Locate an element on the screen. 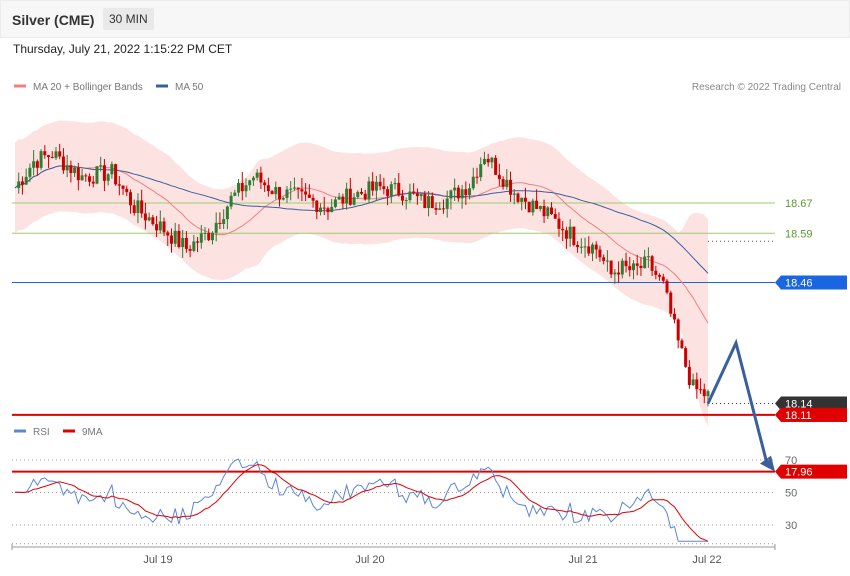  date-tick-label: Jul 21 is located at coordinates (582, 560).